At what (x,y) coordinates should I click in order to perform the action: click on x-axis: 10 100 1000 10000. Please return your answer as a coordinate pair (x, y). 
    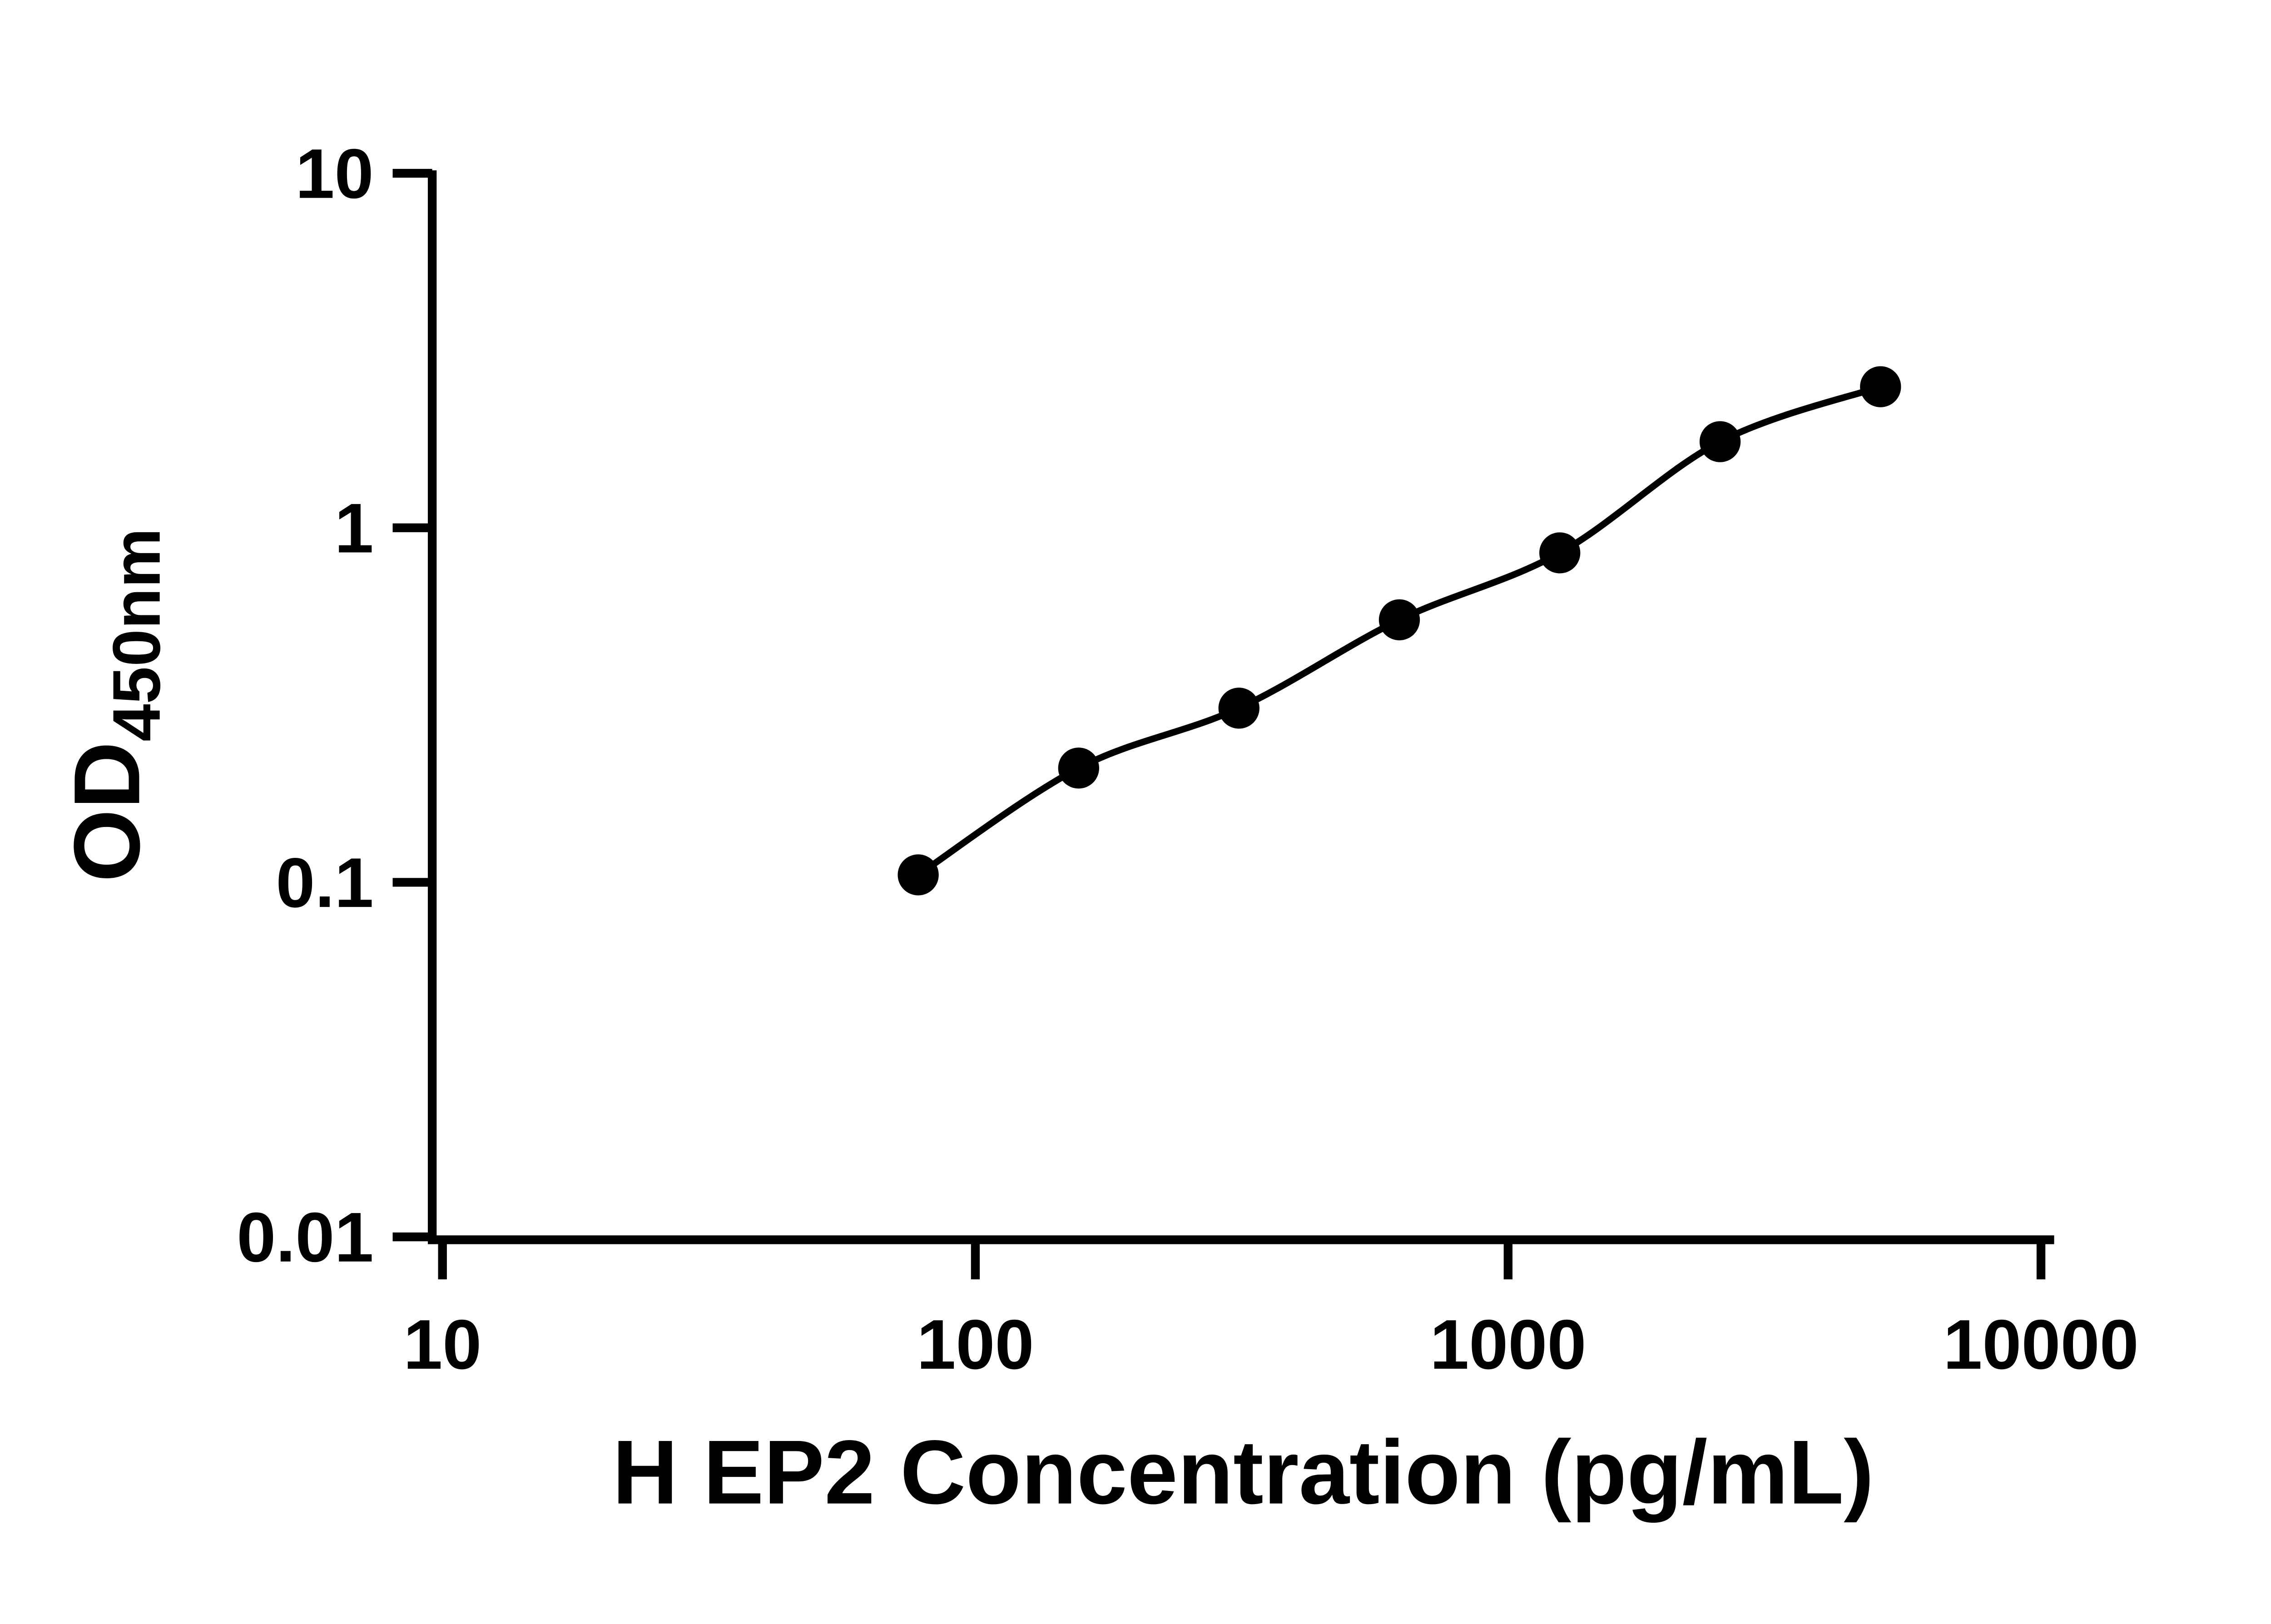
    Looking at the image, I should click on (1271, 1311).